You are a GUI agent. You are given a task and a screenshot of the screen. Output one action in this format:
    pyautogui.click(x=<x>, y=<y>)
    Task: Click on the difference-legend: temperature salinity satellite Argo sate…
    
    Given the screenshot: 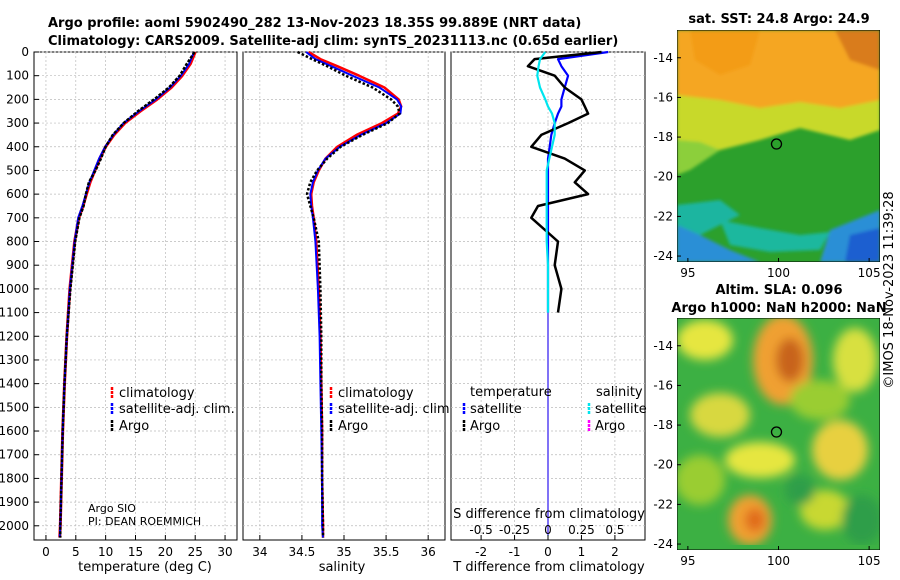 What is the action you would take?
    pyautogui.click(x=554, y=409)
    